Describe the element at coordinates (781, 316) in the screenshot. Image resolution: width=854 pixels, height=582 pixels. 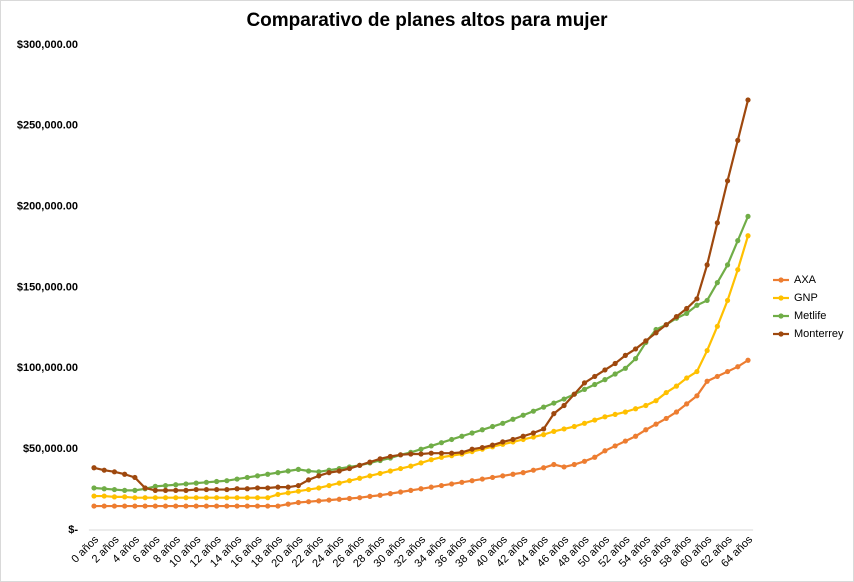
I see `legend-marker` at that location.